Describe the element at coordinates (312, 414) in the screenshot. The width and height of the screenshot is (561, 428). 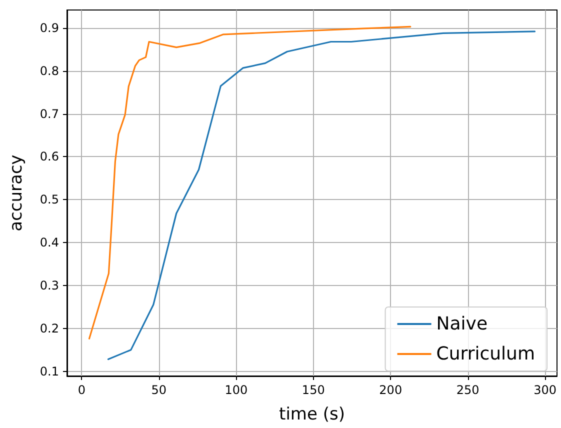
I see `x-axis-title: time (s)` at that location.